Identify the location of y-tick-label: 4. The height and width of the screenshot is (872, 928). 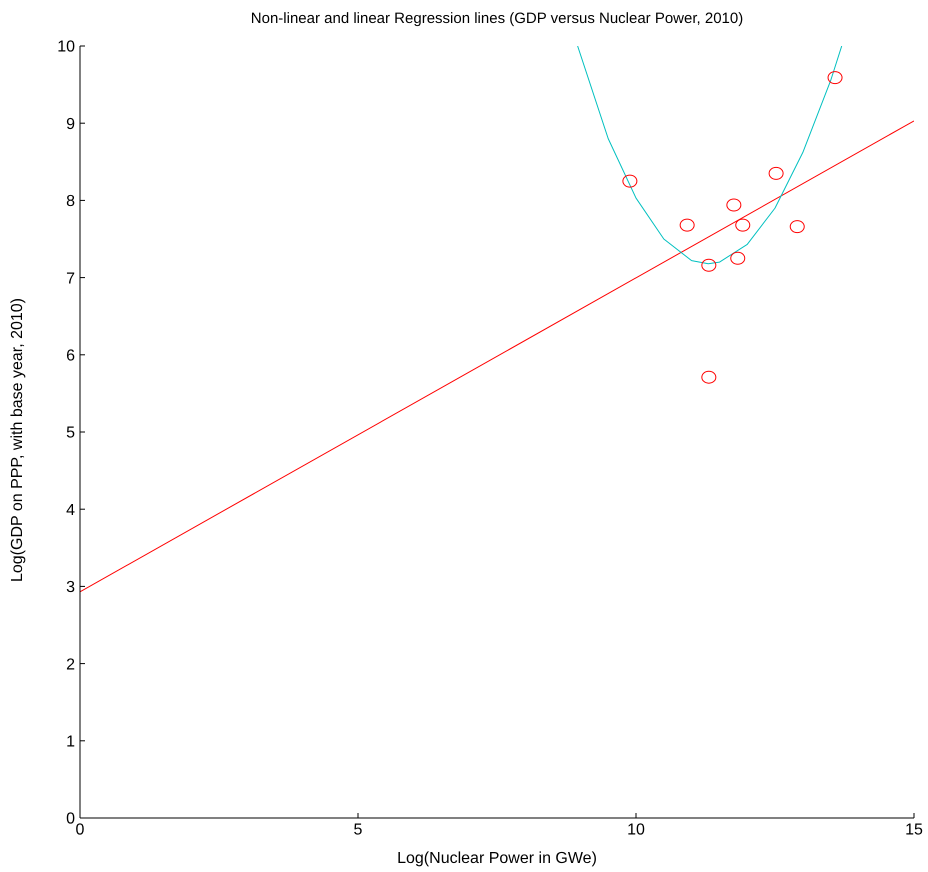
(71, 510).